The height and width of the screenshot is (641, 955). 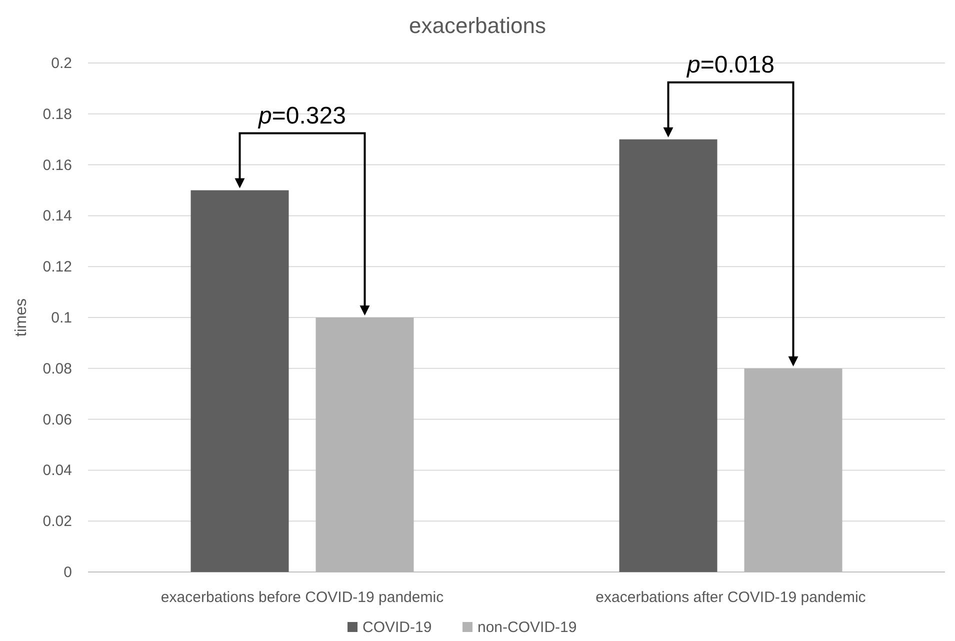 What do you see at coordinates (61, 63) in the screenshot?
I see `y-tick-label: 0.2` at bounding box center [61, 63].